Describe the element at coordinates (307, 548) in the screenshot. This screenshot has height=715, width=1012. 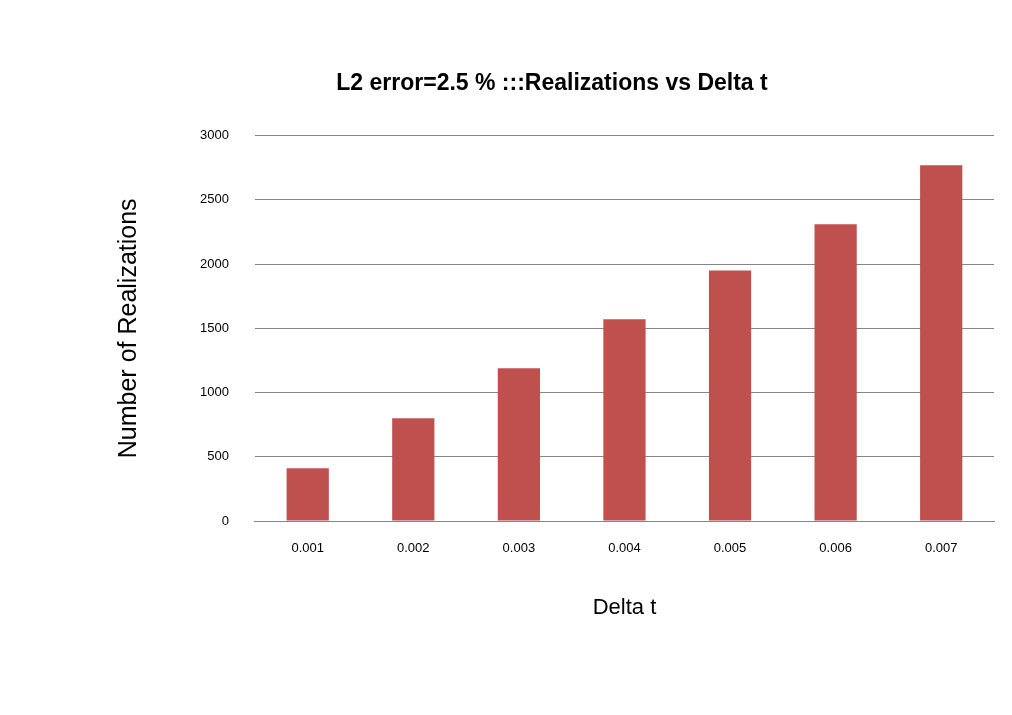
I see `x-tick-label: 0.001` at that location.